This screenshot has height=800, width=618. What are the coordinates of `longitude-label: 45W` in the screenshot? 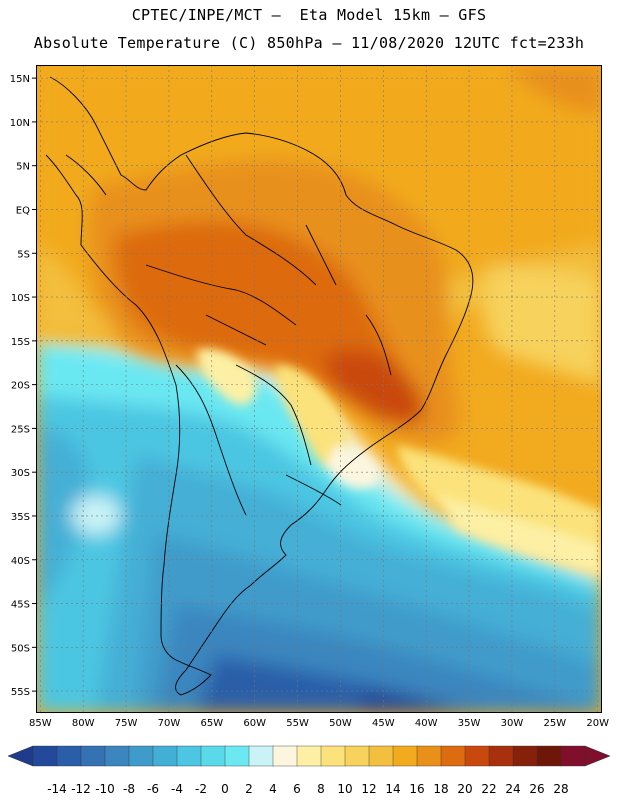 It's located at (383, 723).